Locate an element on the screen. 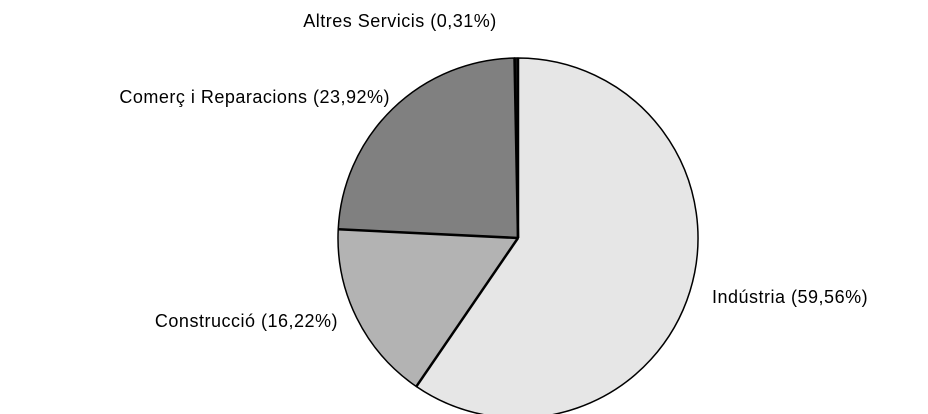  slice-label: Altres Servicis (0,31%) is located at coordinates (400, 21).